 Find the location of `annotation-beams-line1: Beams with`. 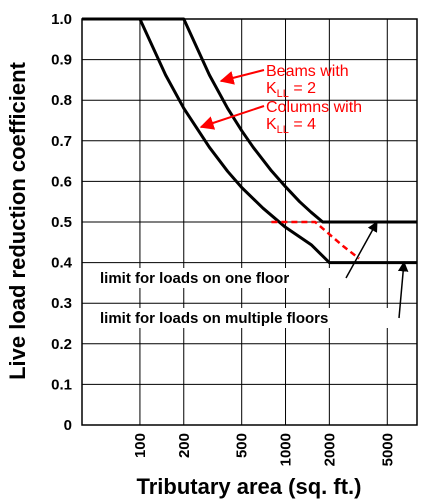

annotation-beams-line1: Beams with is located at coordinates (307, 71).